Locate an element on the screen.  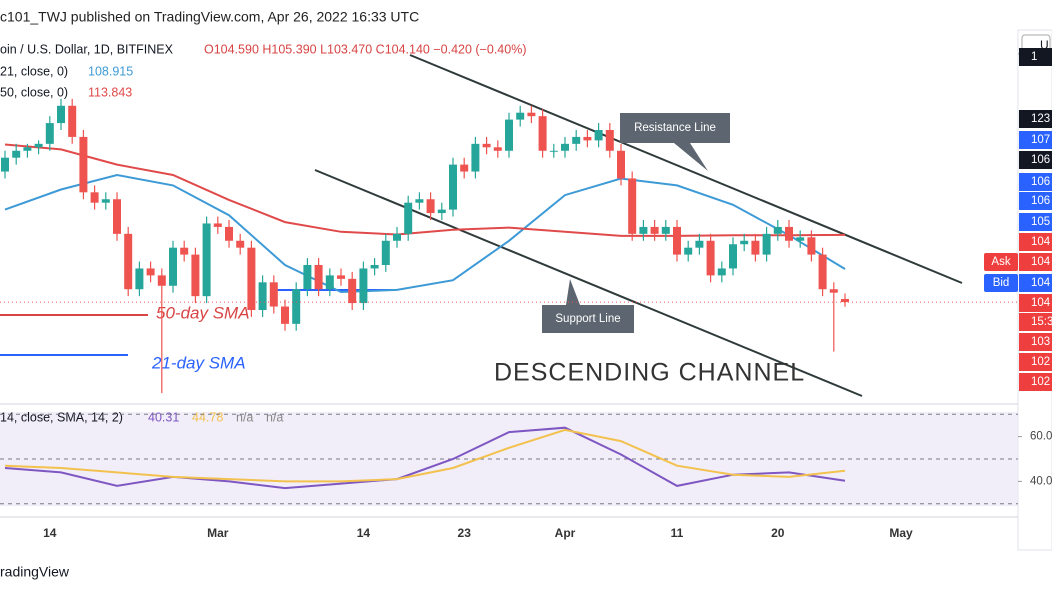
price-tag-label: 15:3 is located at coordinates (1041, 322).